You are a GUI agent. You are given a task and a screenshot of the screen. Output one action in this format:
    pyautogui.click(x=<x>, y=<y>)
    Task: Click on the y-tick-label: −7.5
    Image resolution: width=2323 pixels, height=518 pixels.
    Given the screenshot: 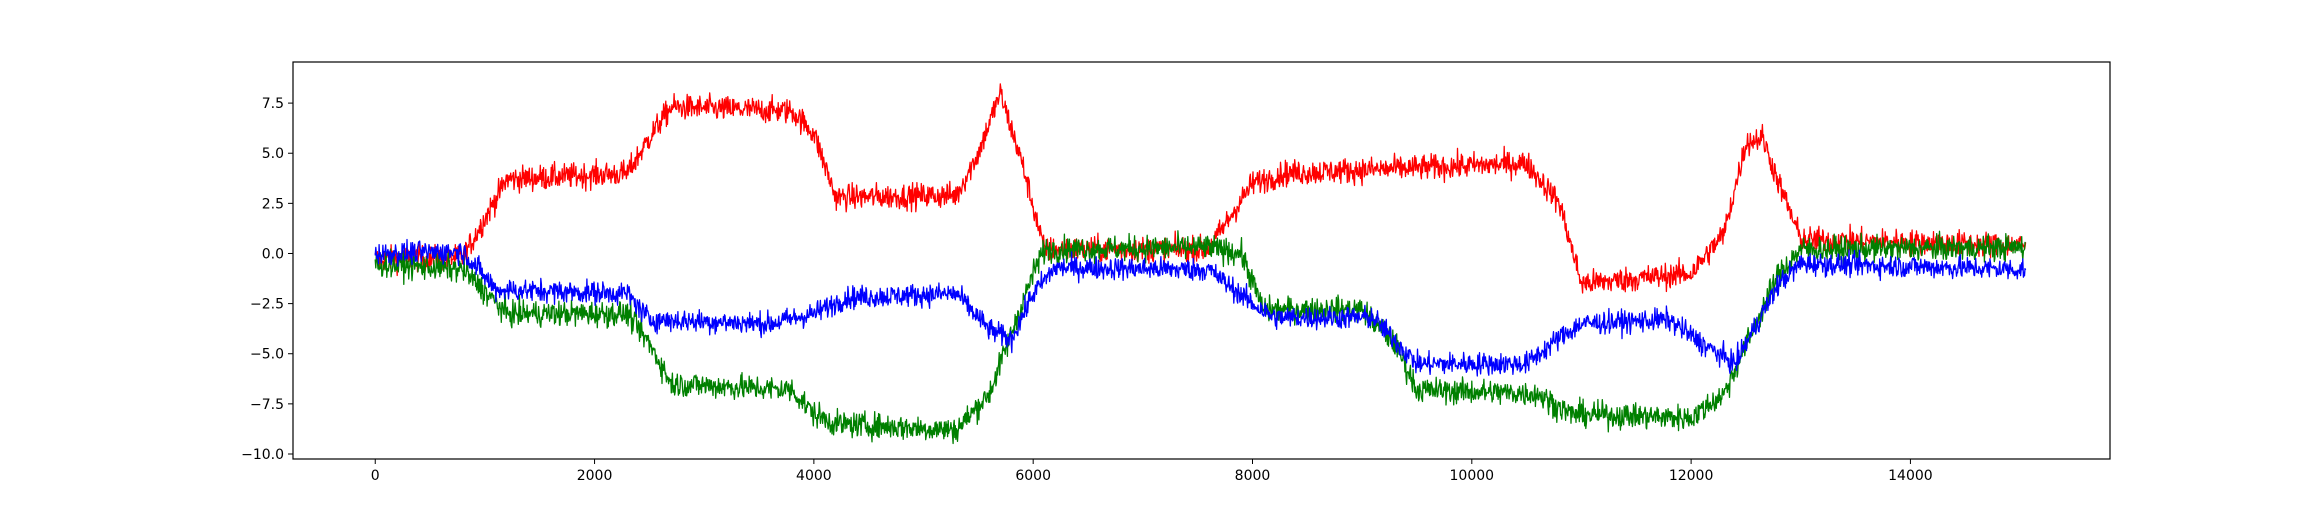 What is the action you would take?
    pyautogui.click(x=267, y=405)
    